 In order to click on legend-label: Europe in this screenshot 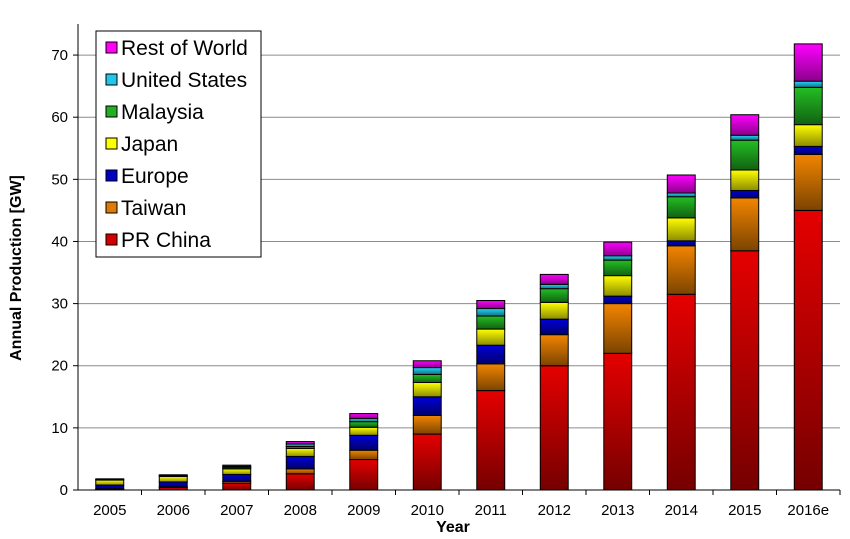, I will do `click(155, 176)`.